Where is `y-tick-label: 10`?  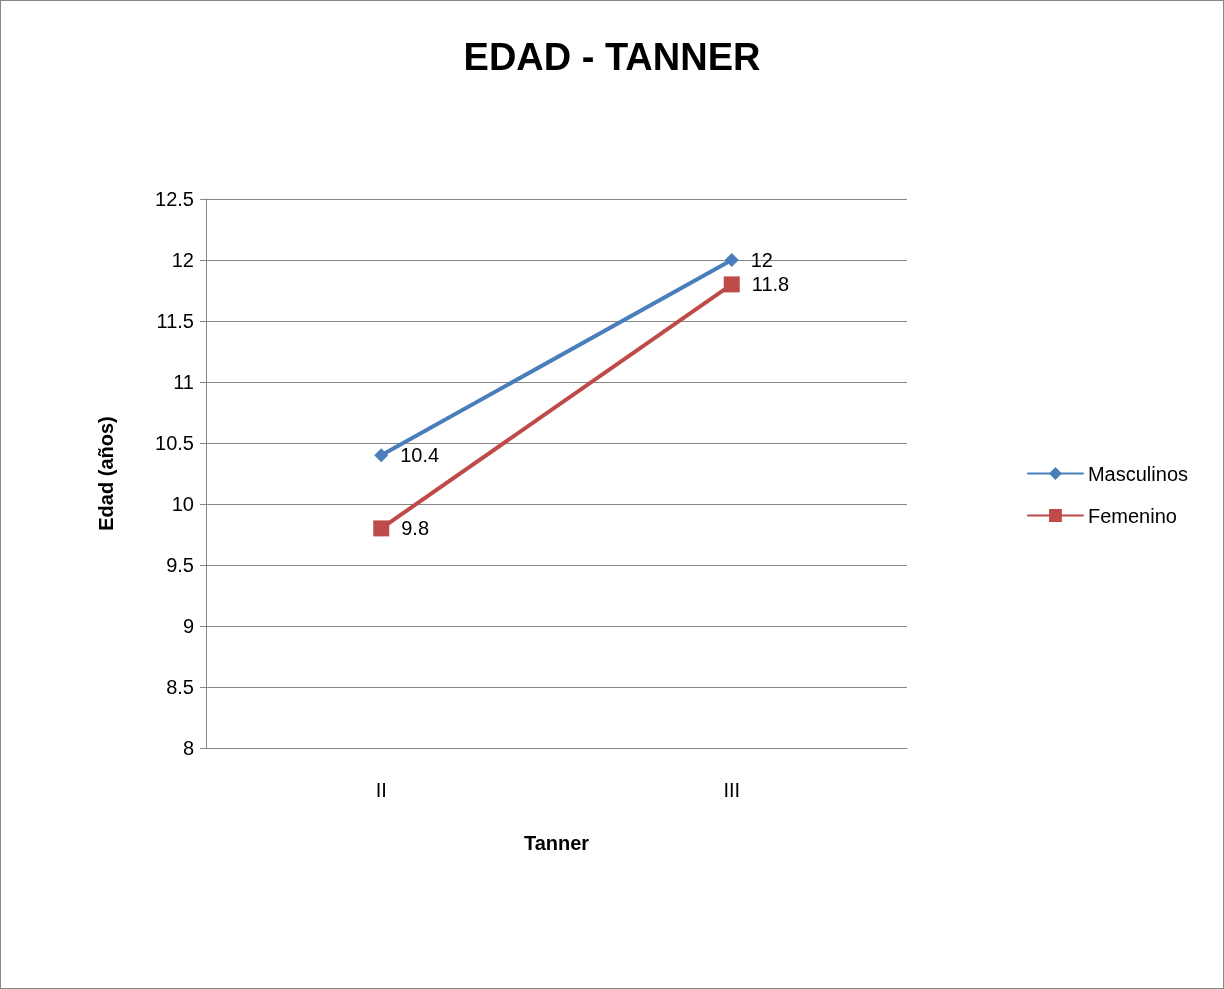
y-tick-label: 10 is located at coordinates (182, 504).